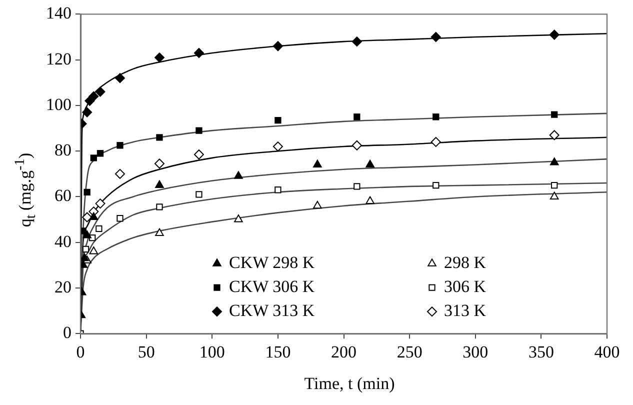 The width and height of the screenshot is (633, 405). I want to click on x-tick-label: 200, so click(343, 352).